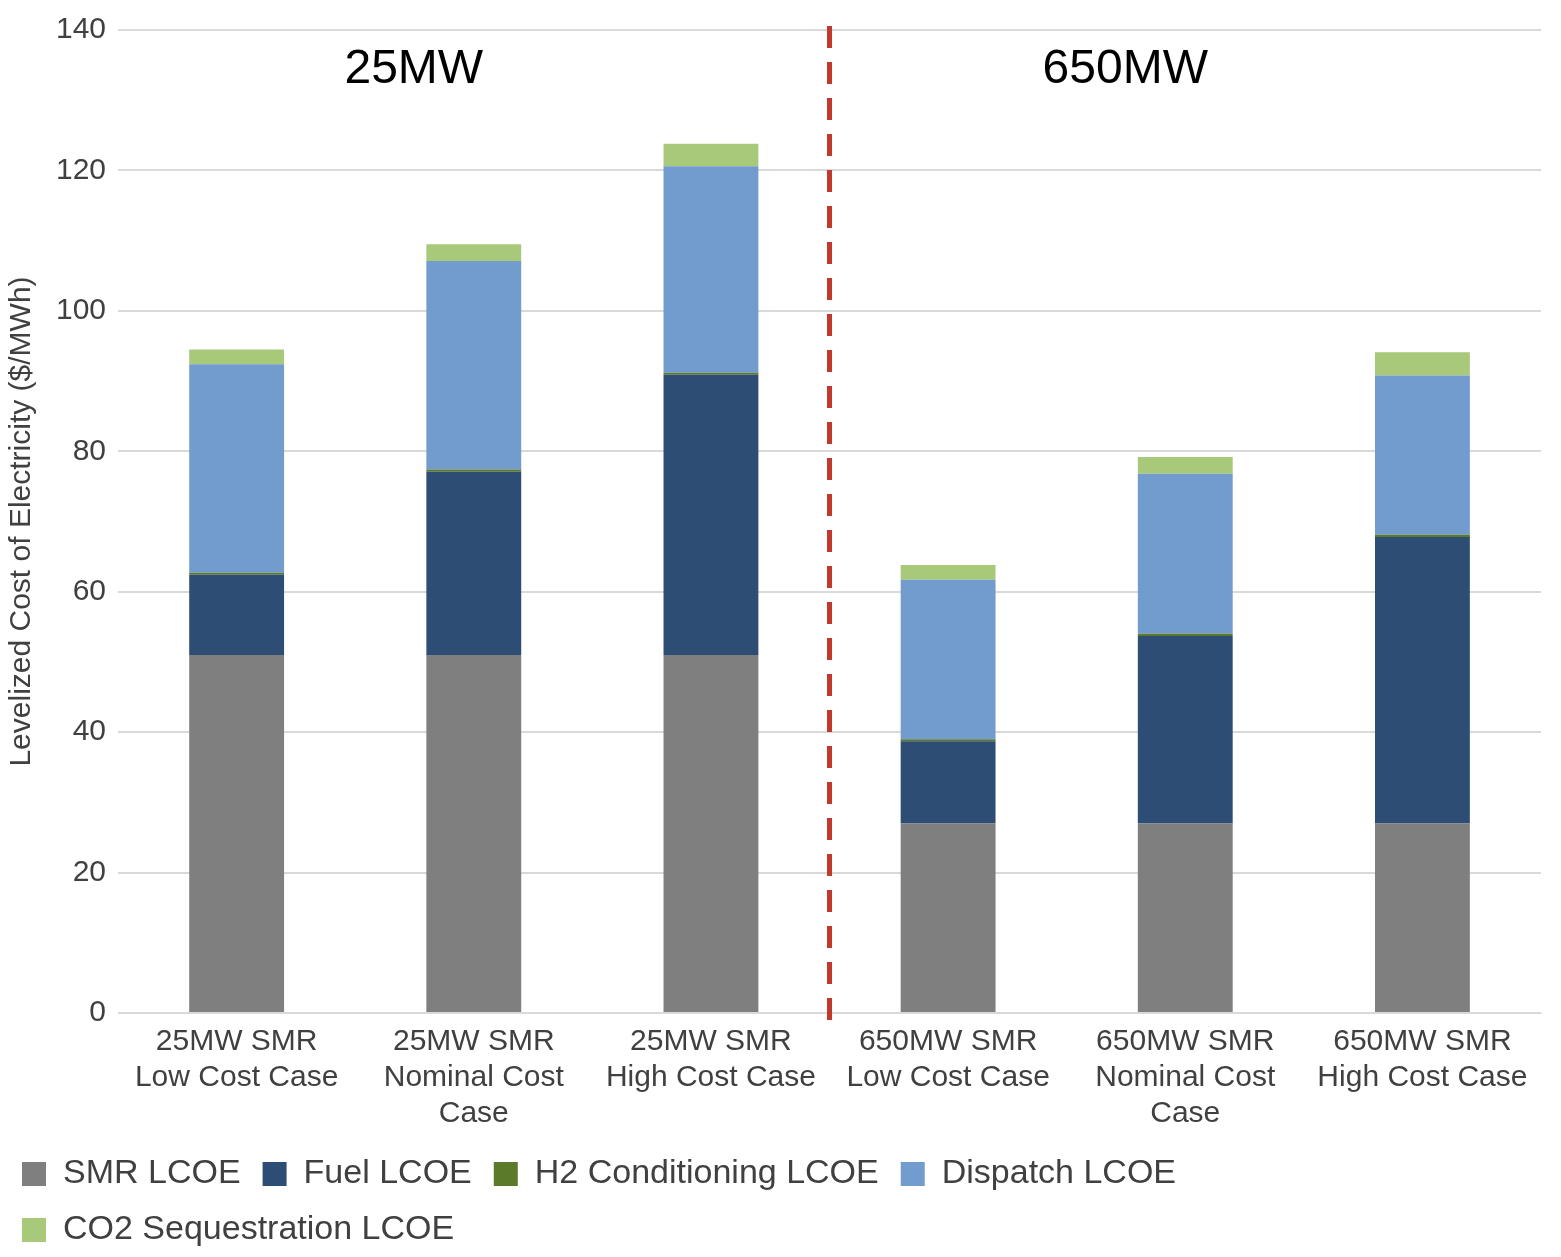 This screenshot has width=1561, height=1257. What do you see at coordinates (152, 1171) in the screenshot?
I see `legend-label: SMR LCOE` at bounding box center [152, 1171].